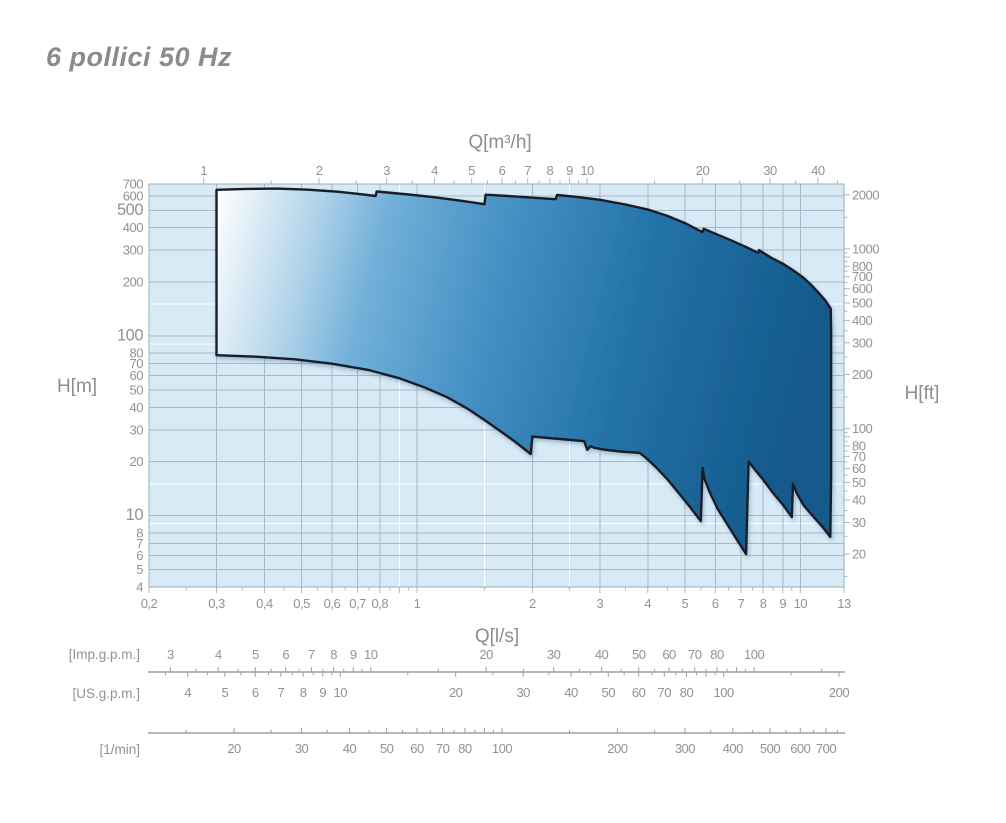  I want to click on top-axis-unit: Q[m³/h], so click(499, 142).